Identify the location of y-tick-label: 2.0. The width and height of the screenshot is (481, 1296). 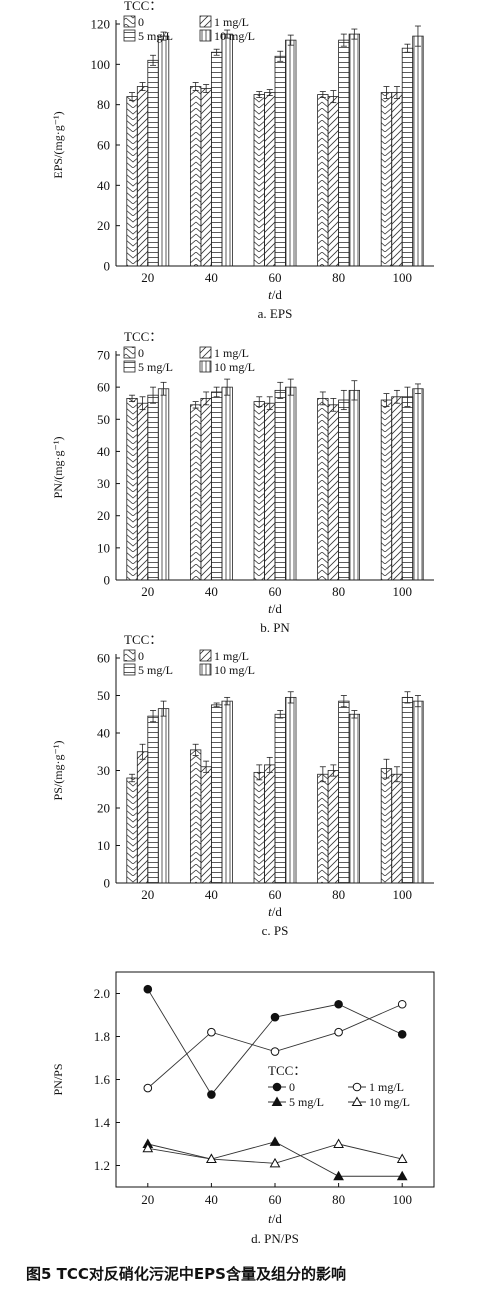
(102, 993).